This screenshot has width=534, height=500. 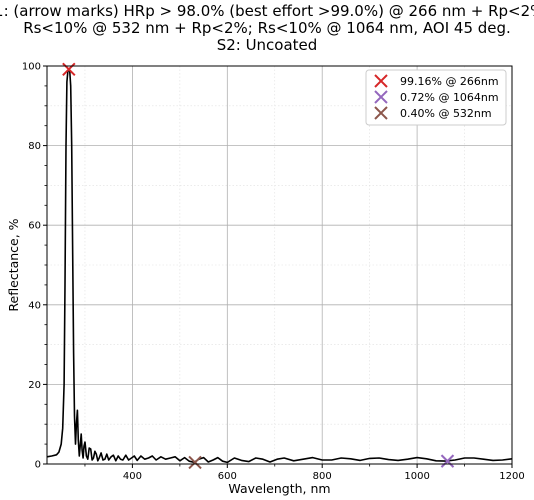 I want to click on legend-label: 0.72% @ 1064nm, so click(x=449, y=97).